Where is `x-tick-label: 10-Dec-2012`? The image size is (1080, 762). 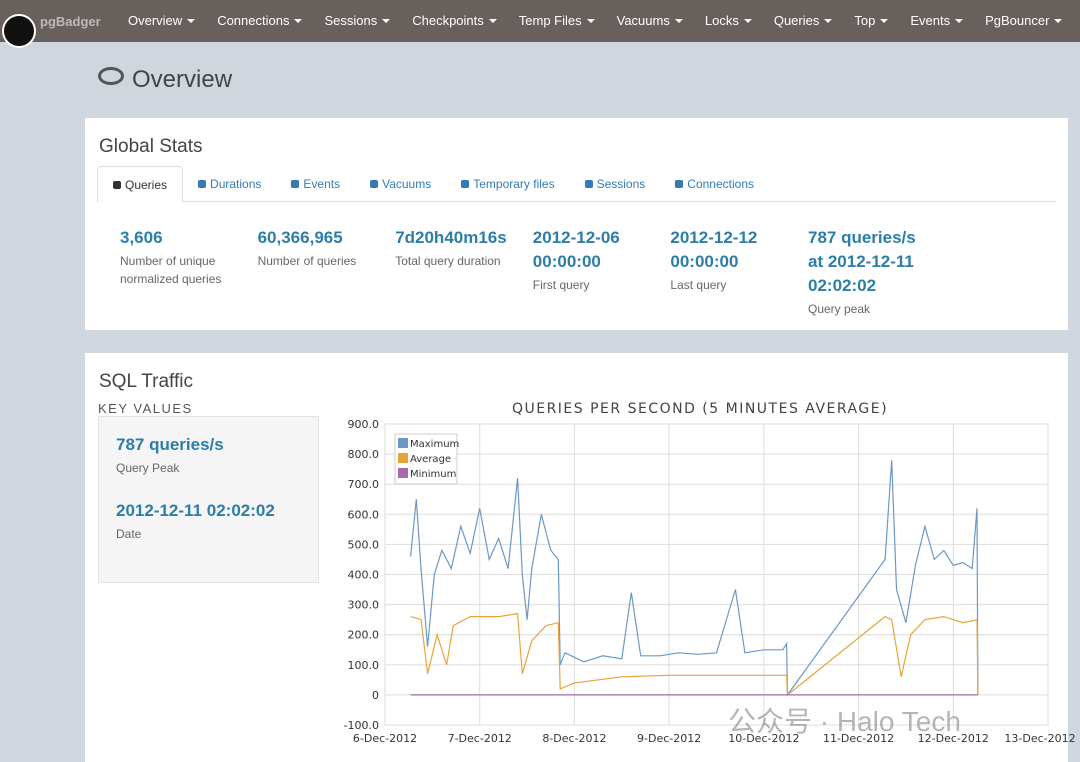 x-tick-label: 10-Dec-2012 is located at coordinates (763, 738).